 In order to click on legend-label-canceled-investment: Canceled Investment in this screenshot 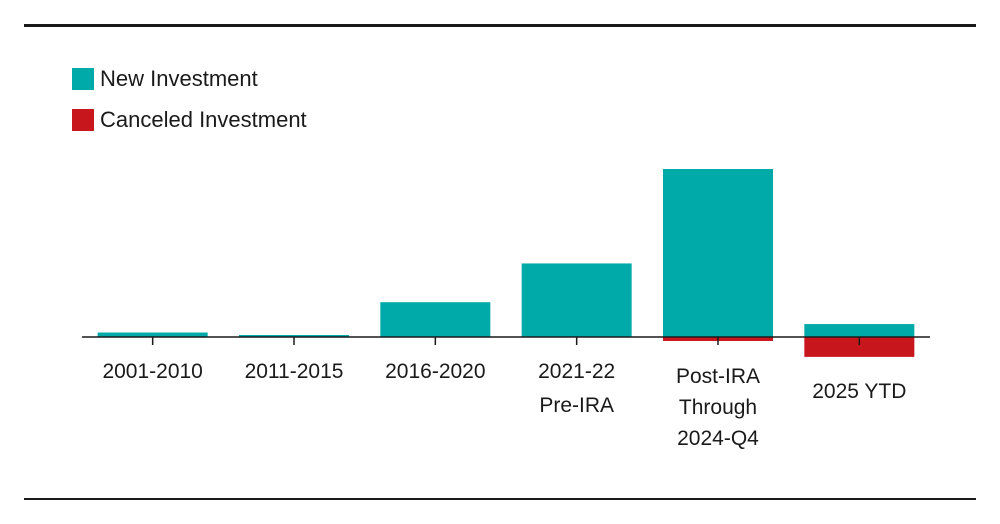, I will do `click(203, 119)`.